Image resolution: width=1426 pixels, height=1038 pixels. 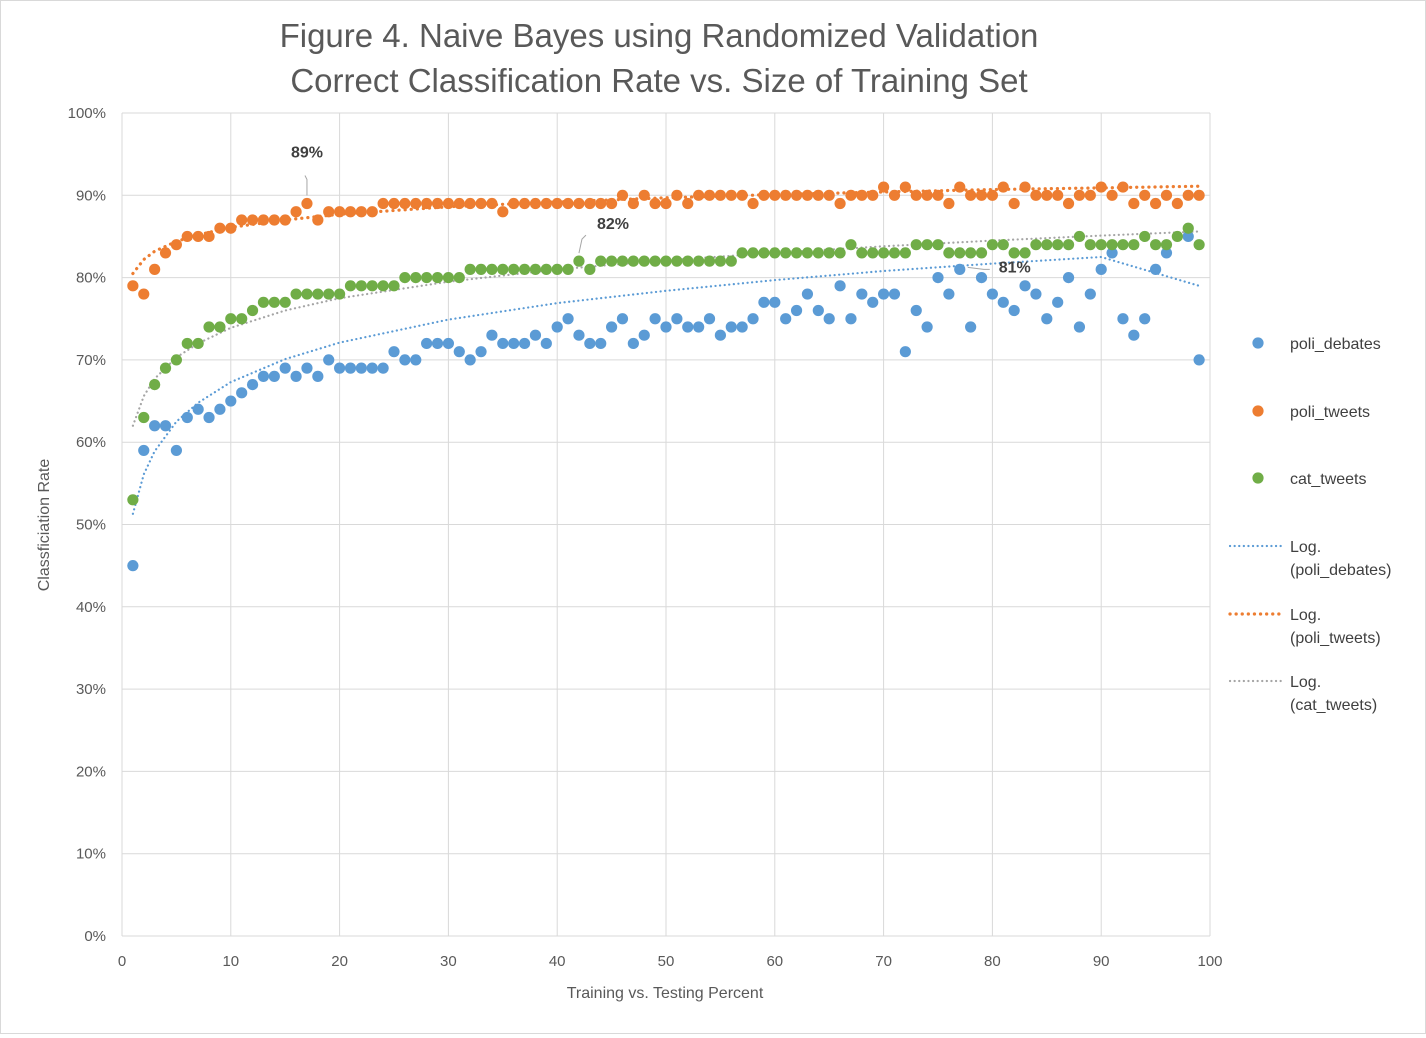 What do you see at coordinates (122, 961) in the screenshot?
I see `x-tick-label: 0` at bounding box center [122, 961].